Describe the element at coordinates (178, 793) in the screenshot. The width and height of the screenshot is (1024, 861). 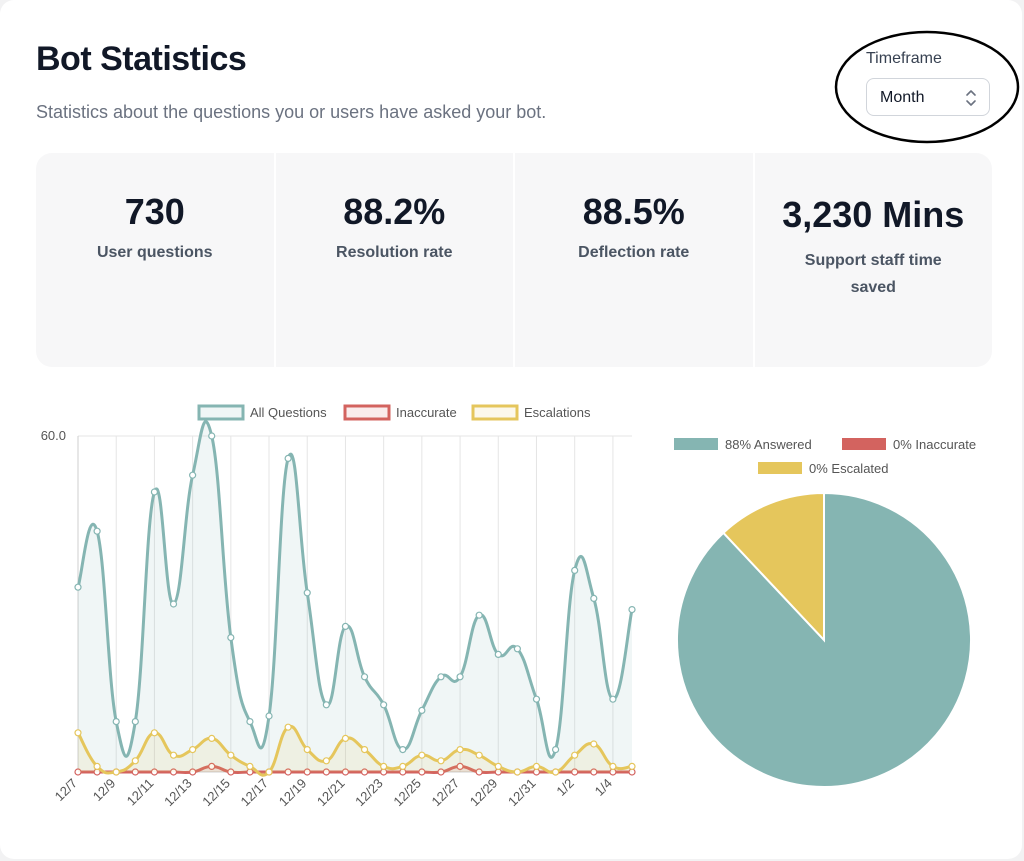
I see `x-tick-label: 12/13` at that location.